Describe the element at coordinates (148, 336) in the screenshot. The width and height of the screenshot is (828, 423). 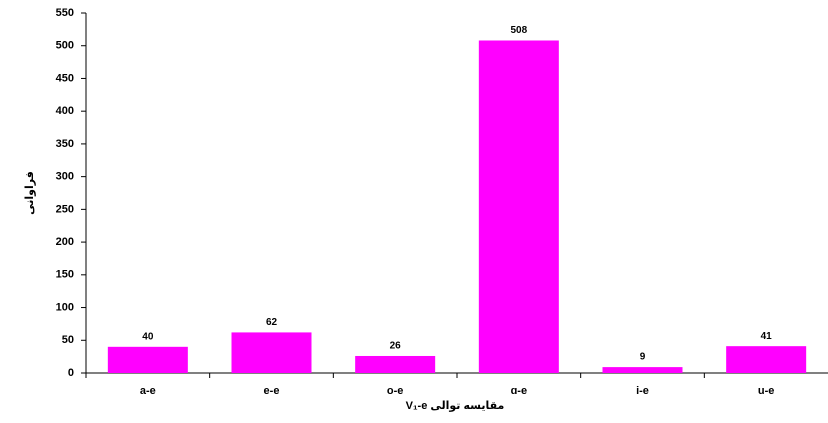
I see `data-label: 40` at that location.